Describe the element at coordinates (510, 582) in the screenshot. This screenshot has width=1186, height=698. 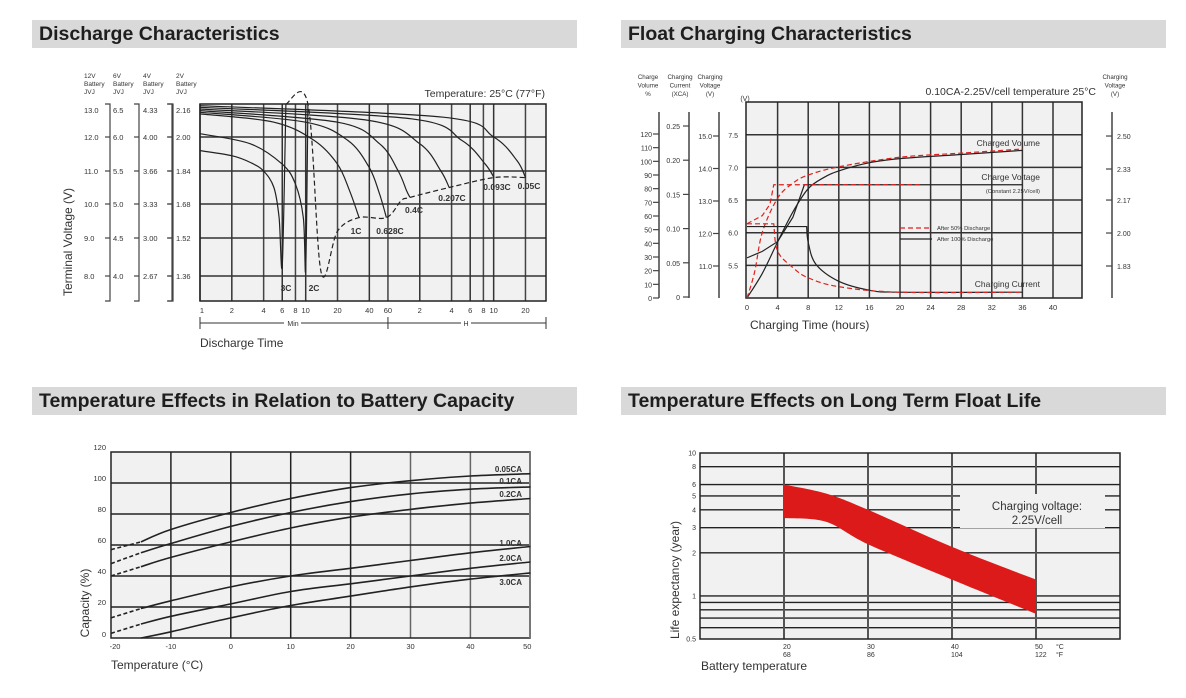
I see `curve-label: 3.0CA` at that location.